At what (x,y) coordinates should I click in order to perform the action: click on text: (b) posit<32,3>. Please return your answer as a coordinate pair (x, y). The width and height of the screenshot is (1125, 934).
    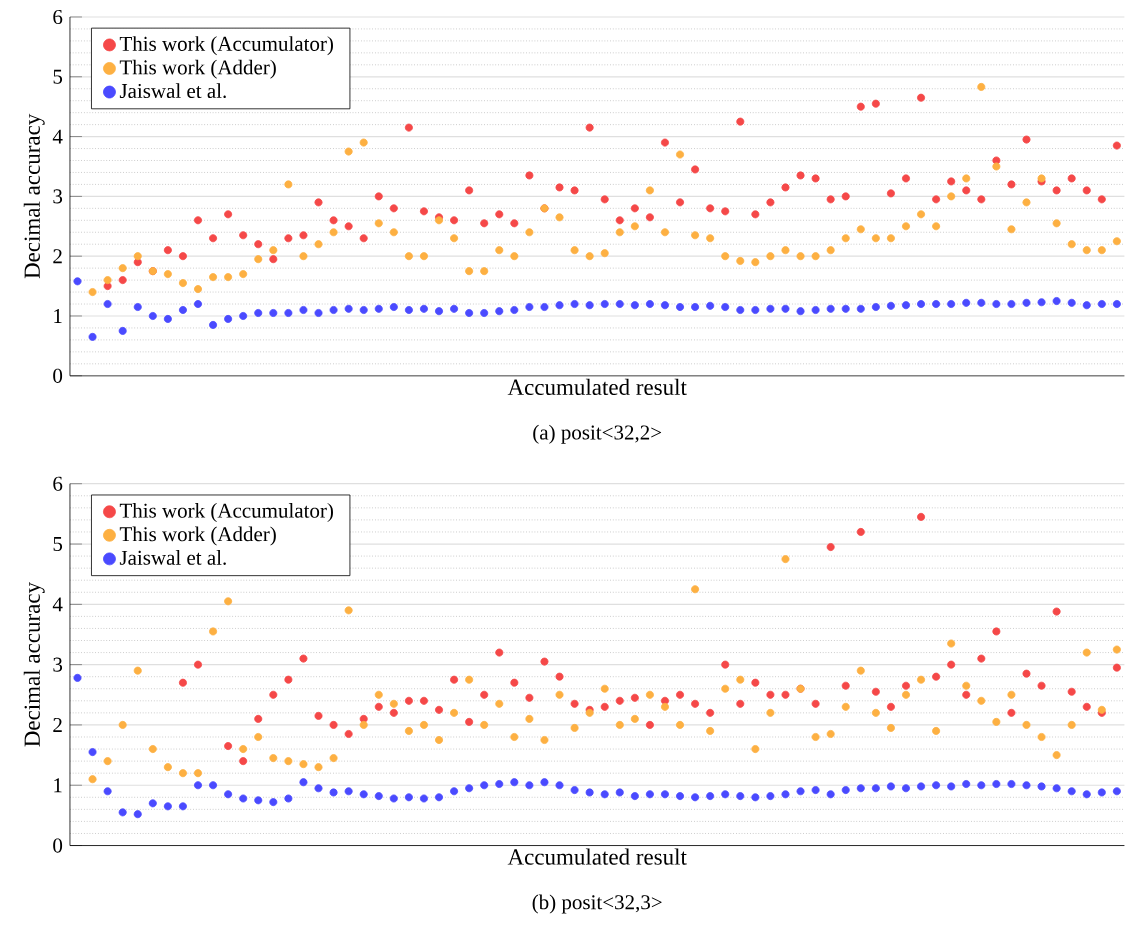
    Looking at the image, I should click on (597, 904).